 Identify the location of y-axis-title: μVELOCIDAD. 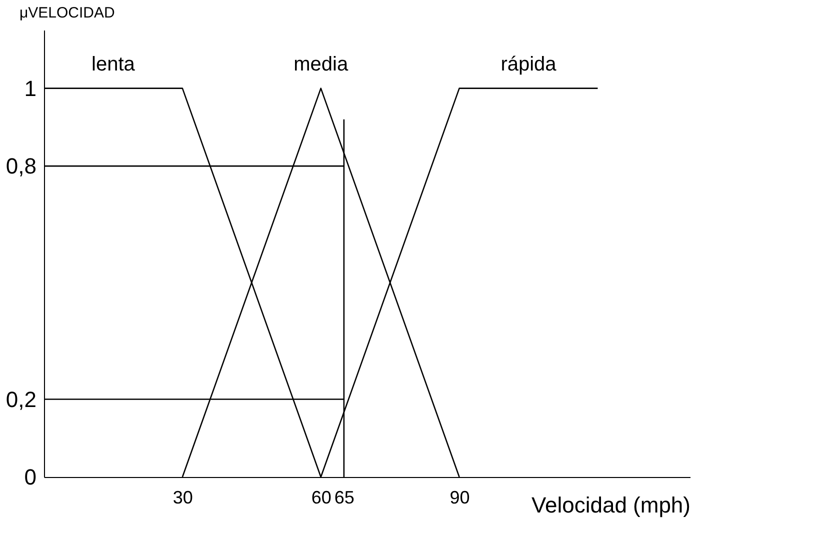
(67, 13).